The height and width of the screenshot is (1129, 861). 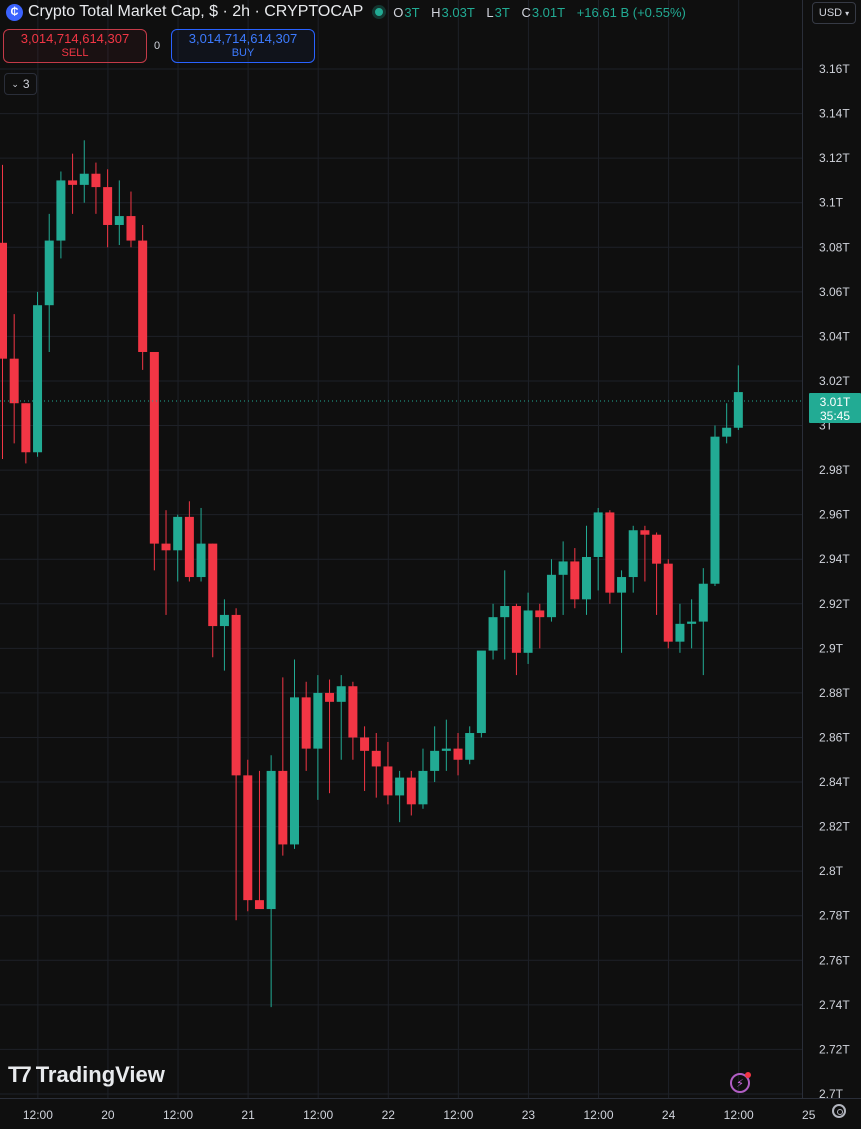 I want to click on y-tick-label: 3.16T, so click(x=834, y=69).